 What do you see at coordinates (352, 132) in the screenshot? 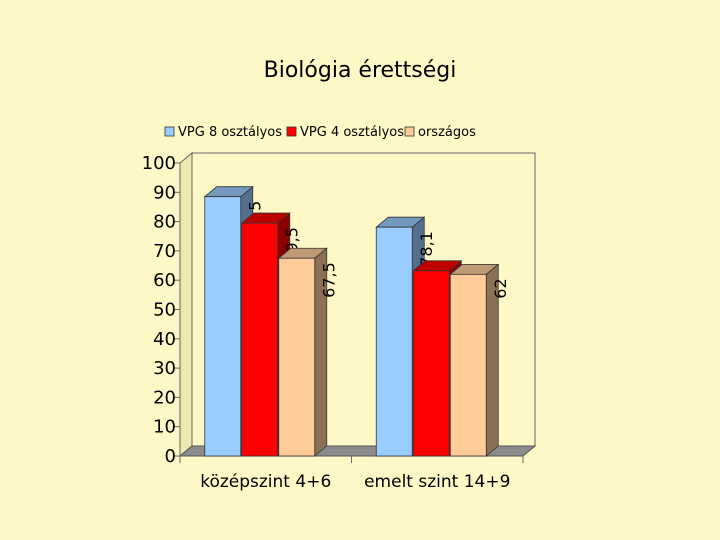
I see `legend-label: VPG 4 osztályos` at bounding box center [352, 132].